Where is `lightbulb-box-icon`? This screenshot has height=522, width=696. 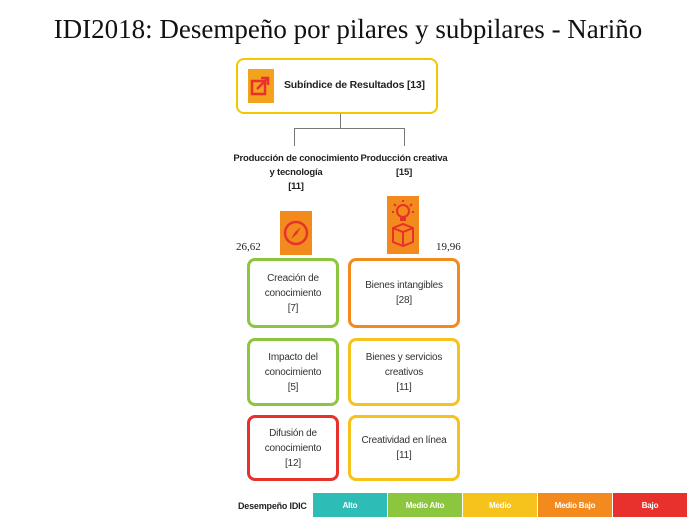 lightbulb-box-icon is located at coordinates (403, 225).